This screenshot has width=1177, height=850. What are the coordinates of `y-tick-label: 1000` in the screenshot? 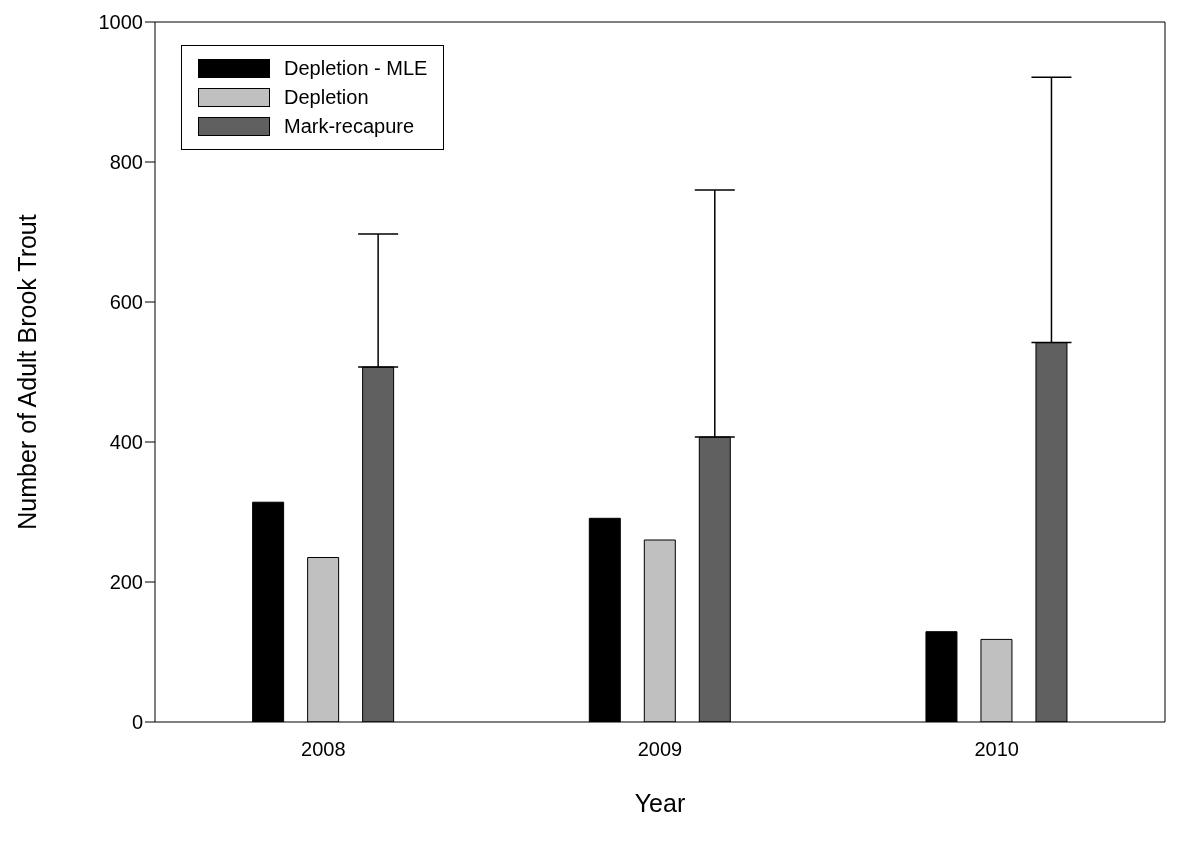 It's located at (120, 22).